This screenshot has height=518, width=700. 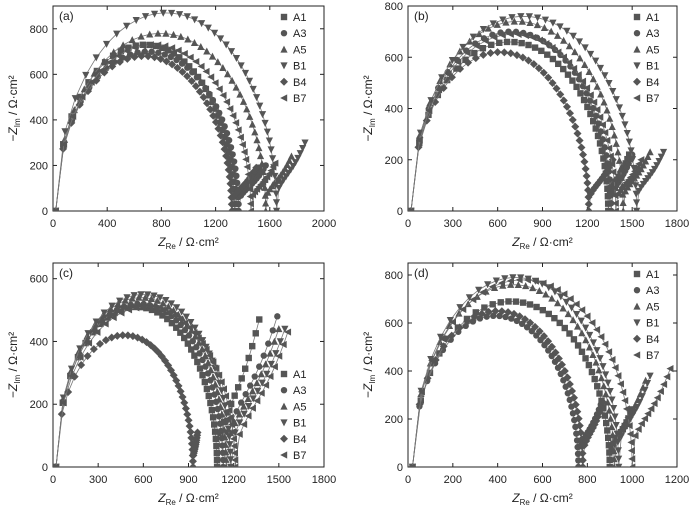 What do you see at coordinates (394, 420) in the screenshot?
I see `y-tick-label: 200` at bounding box center [394, 420].